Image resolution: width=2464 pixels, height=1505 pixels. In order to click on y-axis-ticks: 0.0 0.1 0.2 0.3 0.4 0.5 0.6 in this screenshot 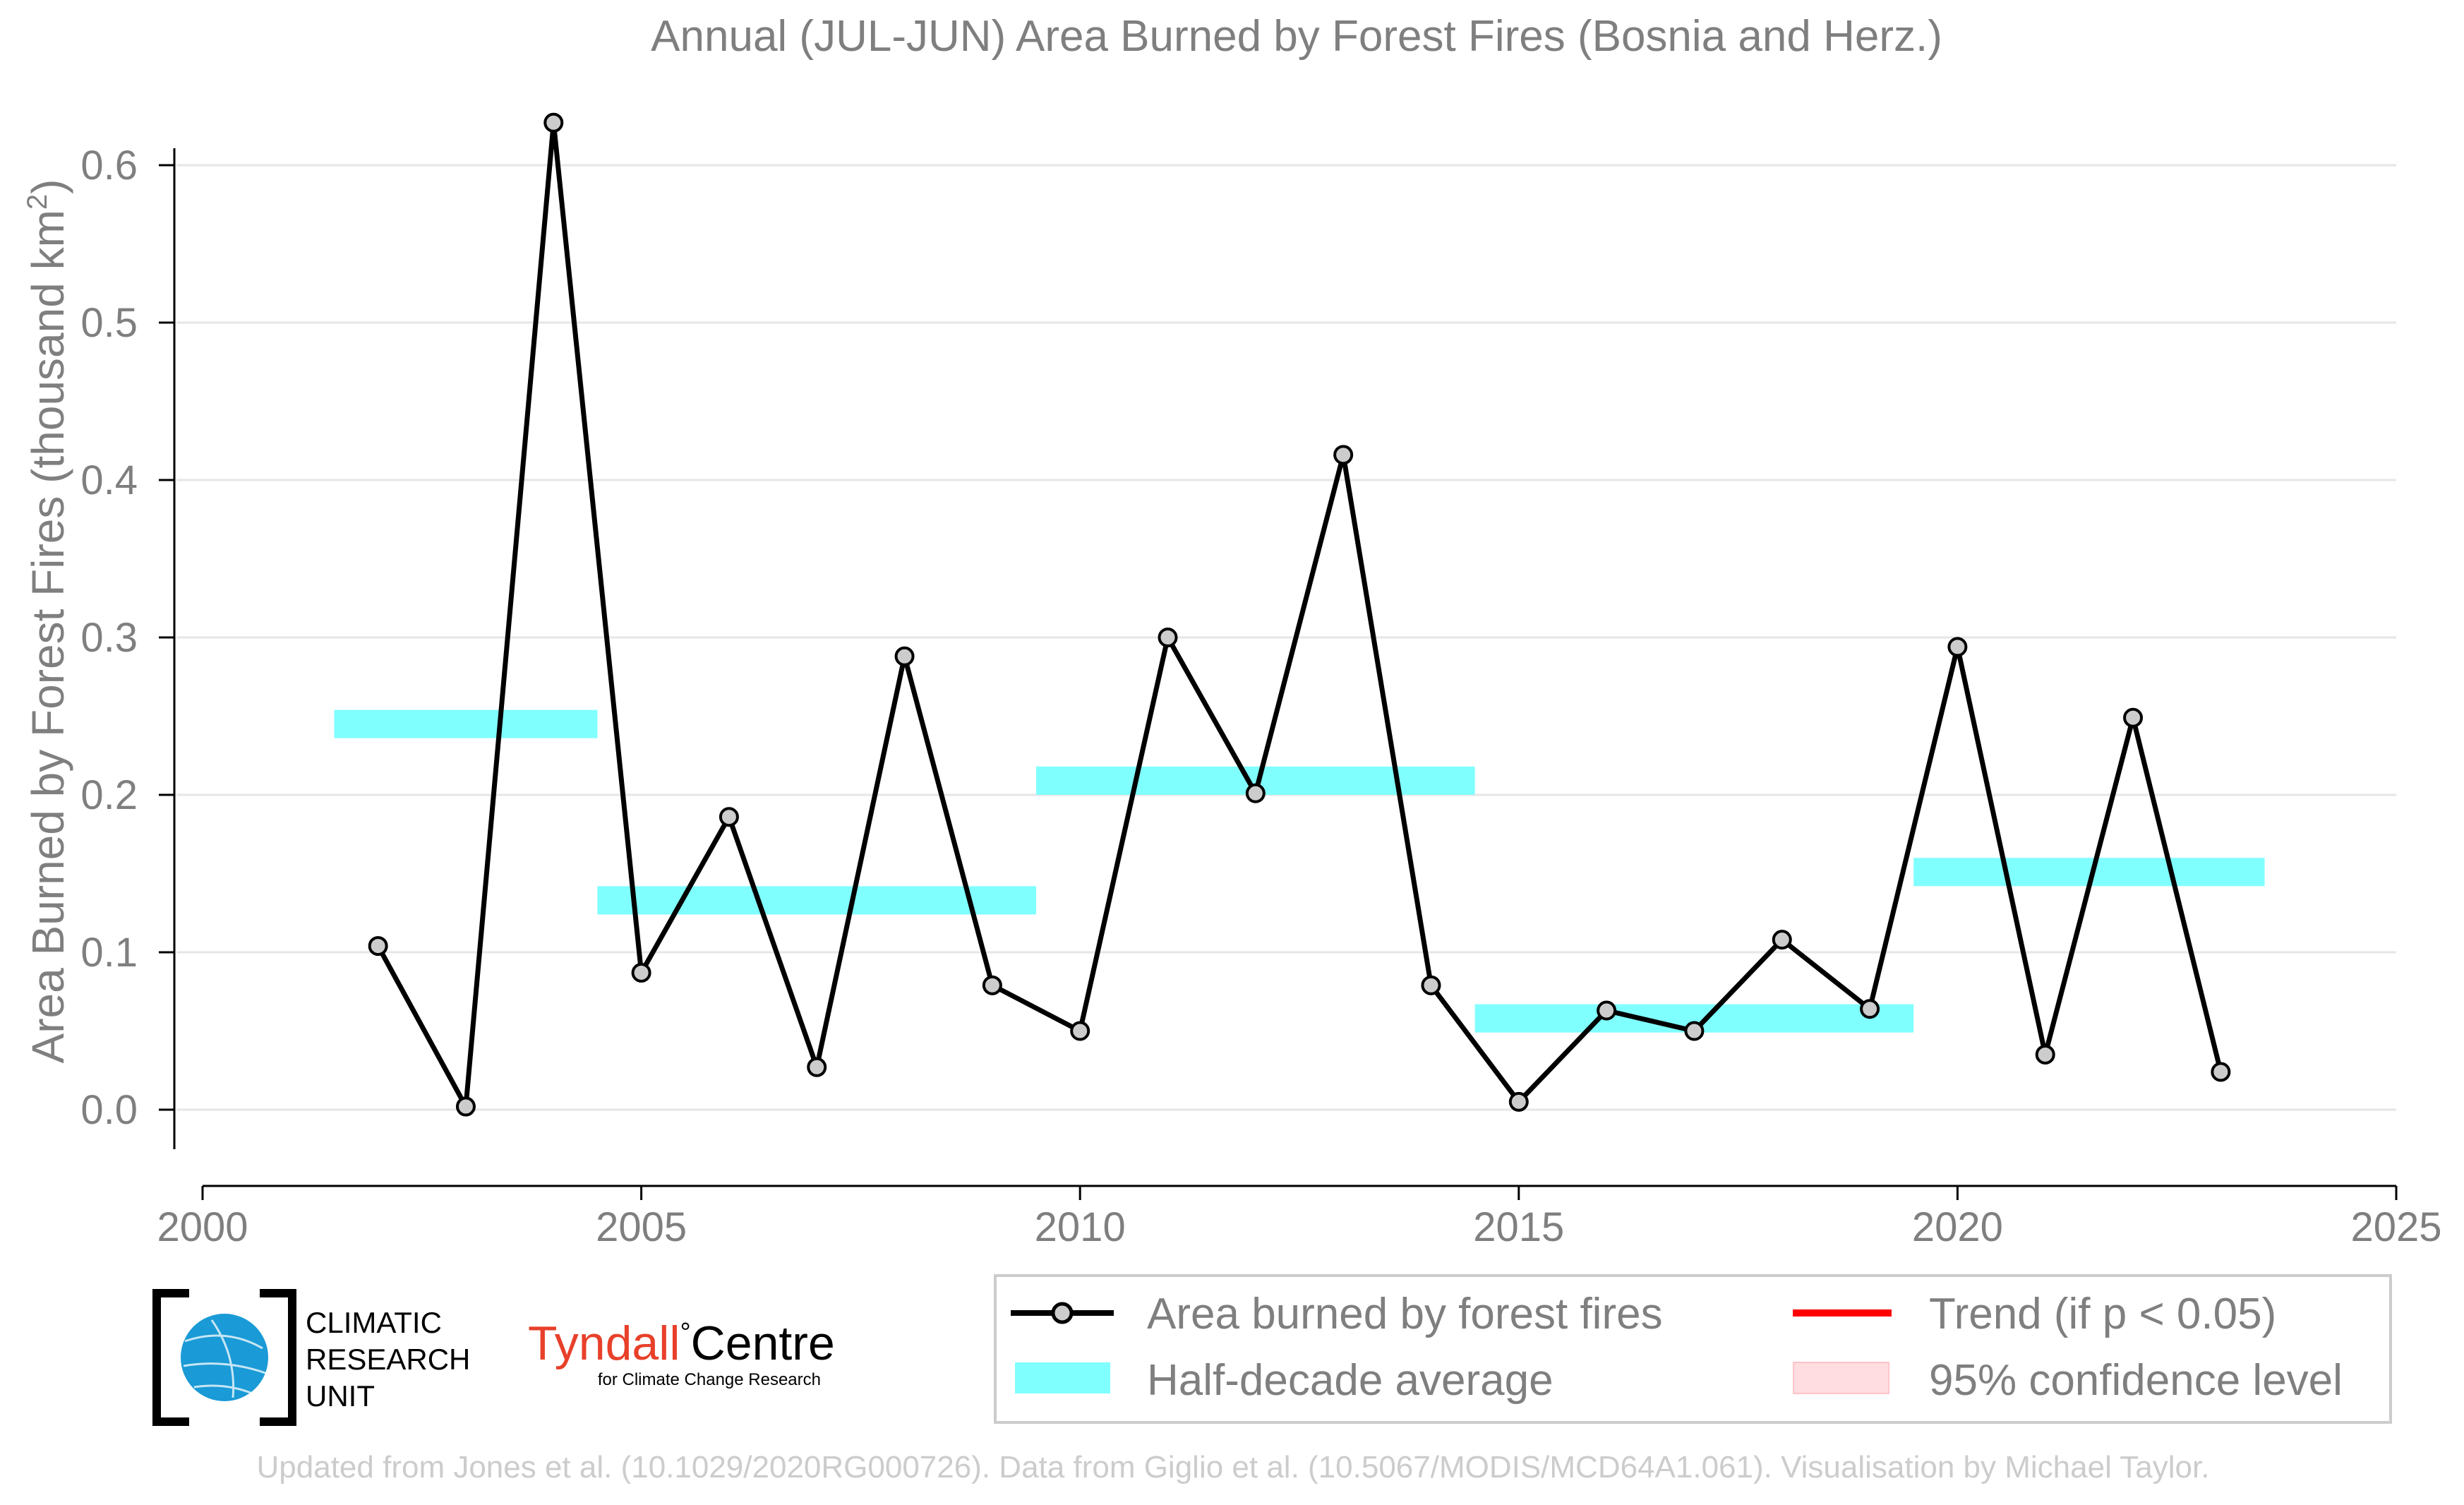, I will do `click(127, 638)`.